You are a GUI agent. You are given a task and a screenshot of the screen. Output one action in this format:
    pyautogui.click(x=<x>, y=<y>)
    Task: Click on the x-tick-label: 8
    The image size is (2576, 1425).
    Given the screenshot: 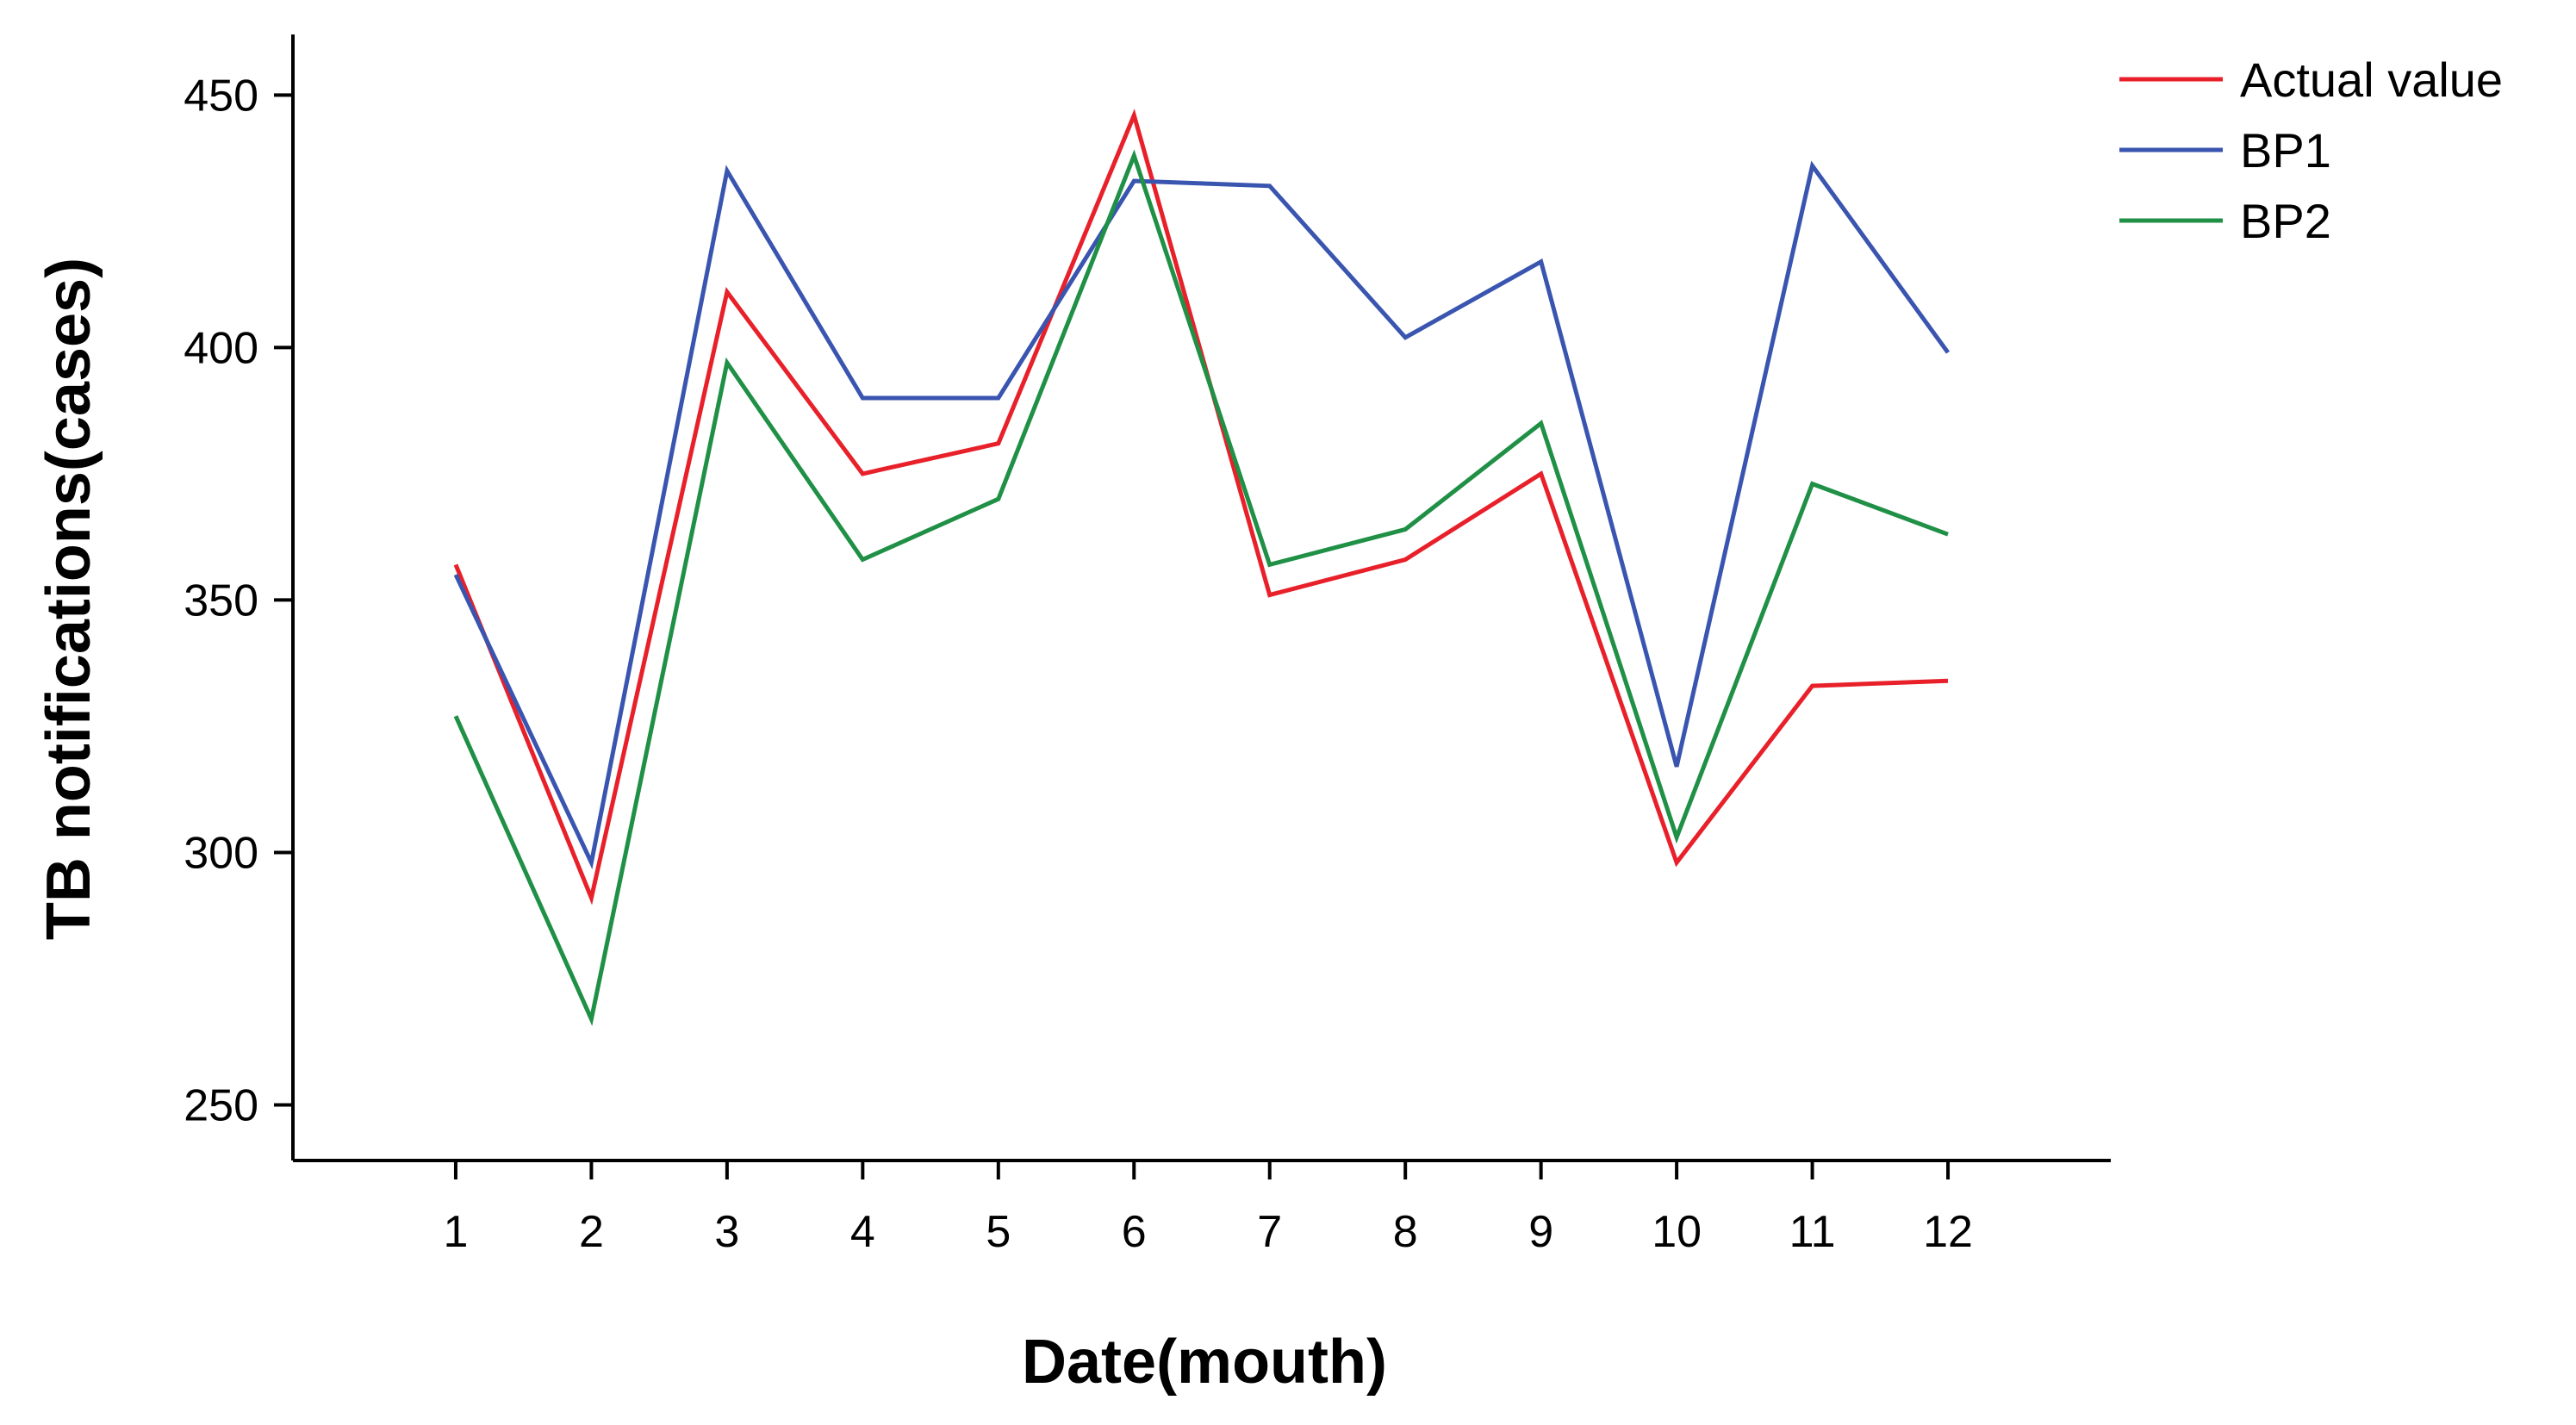 What is the action you would take?
    pyautogui.click(x=1406, y=1232)
    